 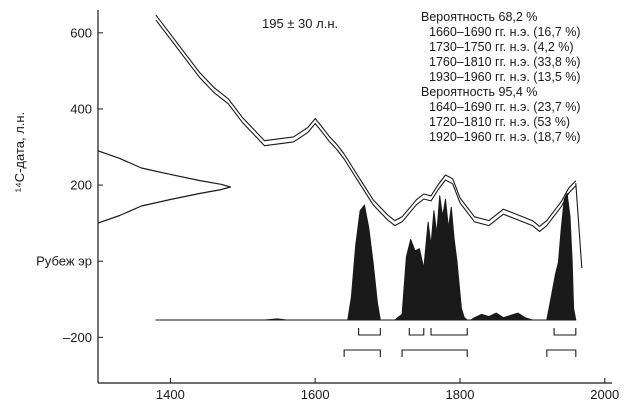 What do you see at coordinates (300, 23) in the screenshot?
I see `radiocarbon-date-label: 195 ± 30 л.н.` at bounding box center [300, 23].